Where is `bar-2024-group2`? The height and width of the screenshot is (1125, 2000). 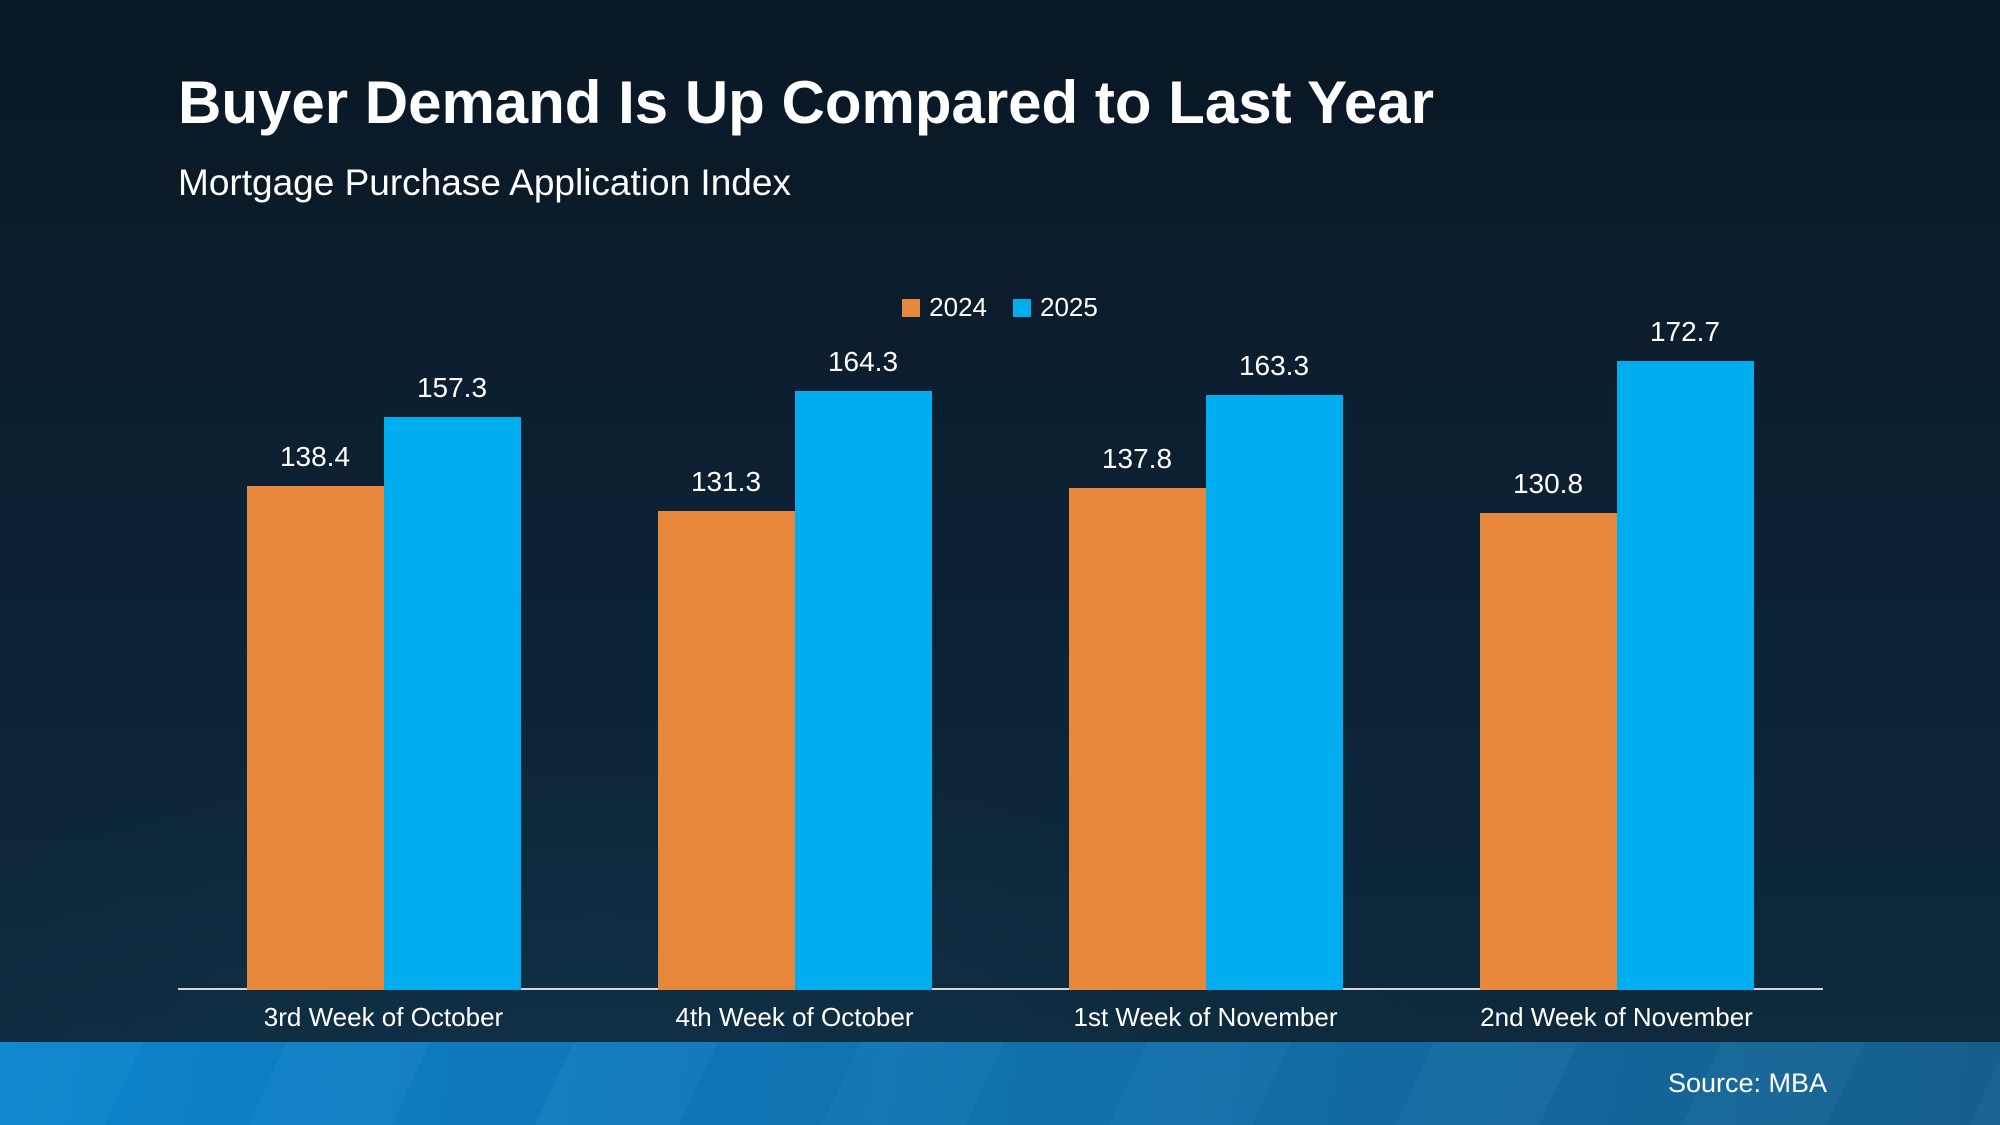
bar-2024-group2 is located at coordinates (726, 750).